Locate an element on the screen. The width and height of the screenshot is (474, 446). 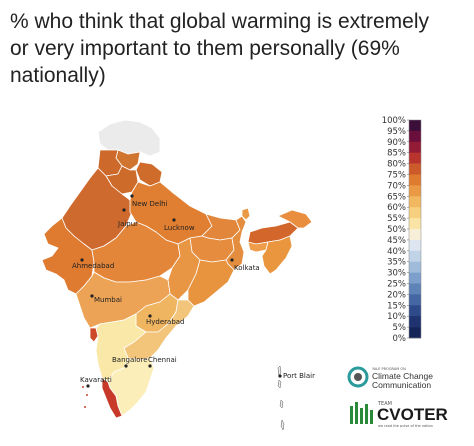
region-west-bengal is located at coordinates (236, 243).